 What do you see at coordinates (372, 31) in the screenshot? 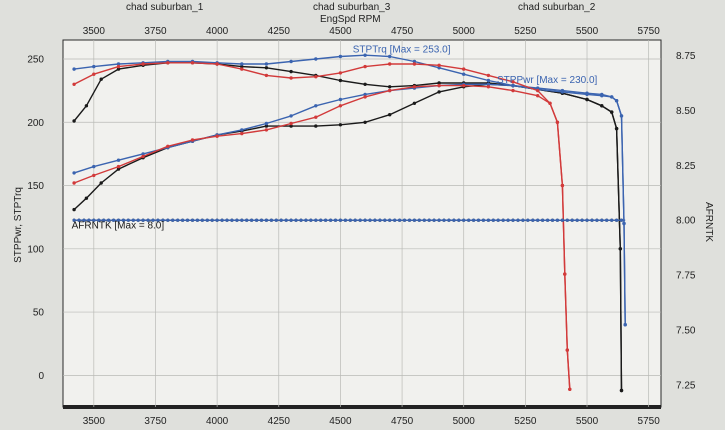
I see `top-tick-labels: 3500 3750 4000 4250 4500 4750 5000 5250 5500 5750` at bounding box center [372, 31].